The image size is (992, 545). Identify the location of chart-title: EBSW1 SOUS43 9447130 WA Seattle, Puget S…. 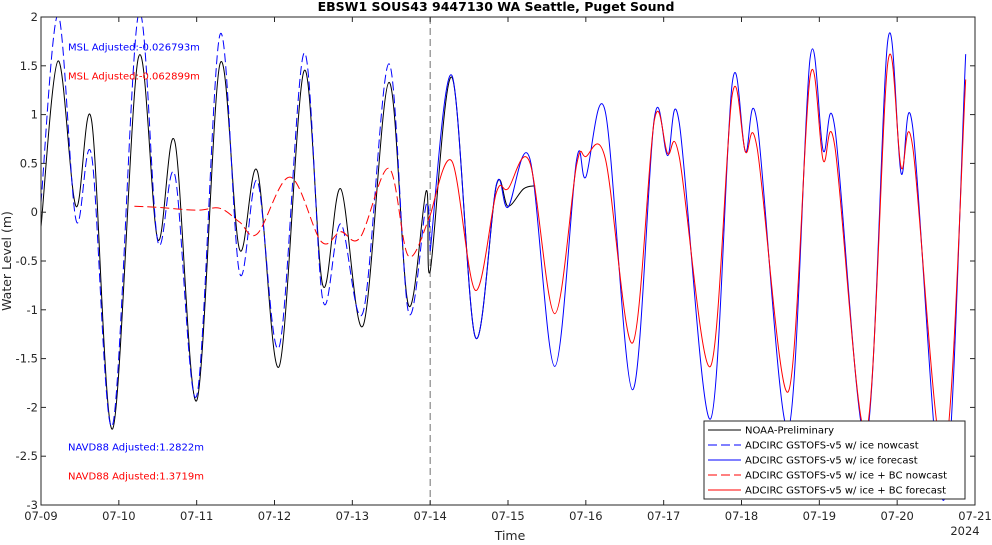
(496, 7).